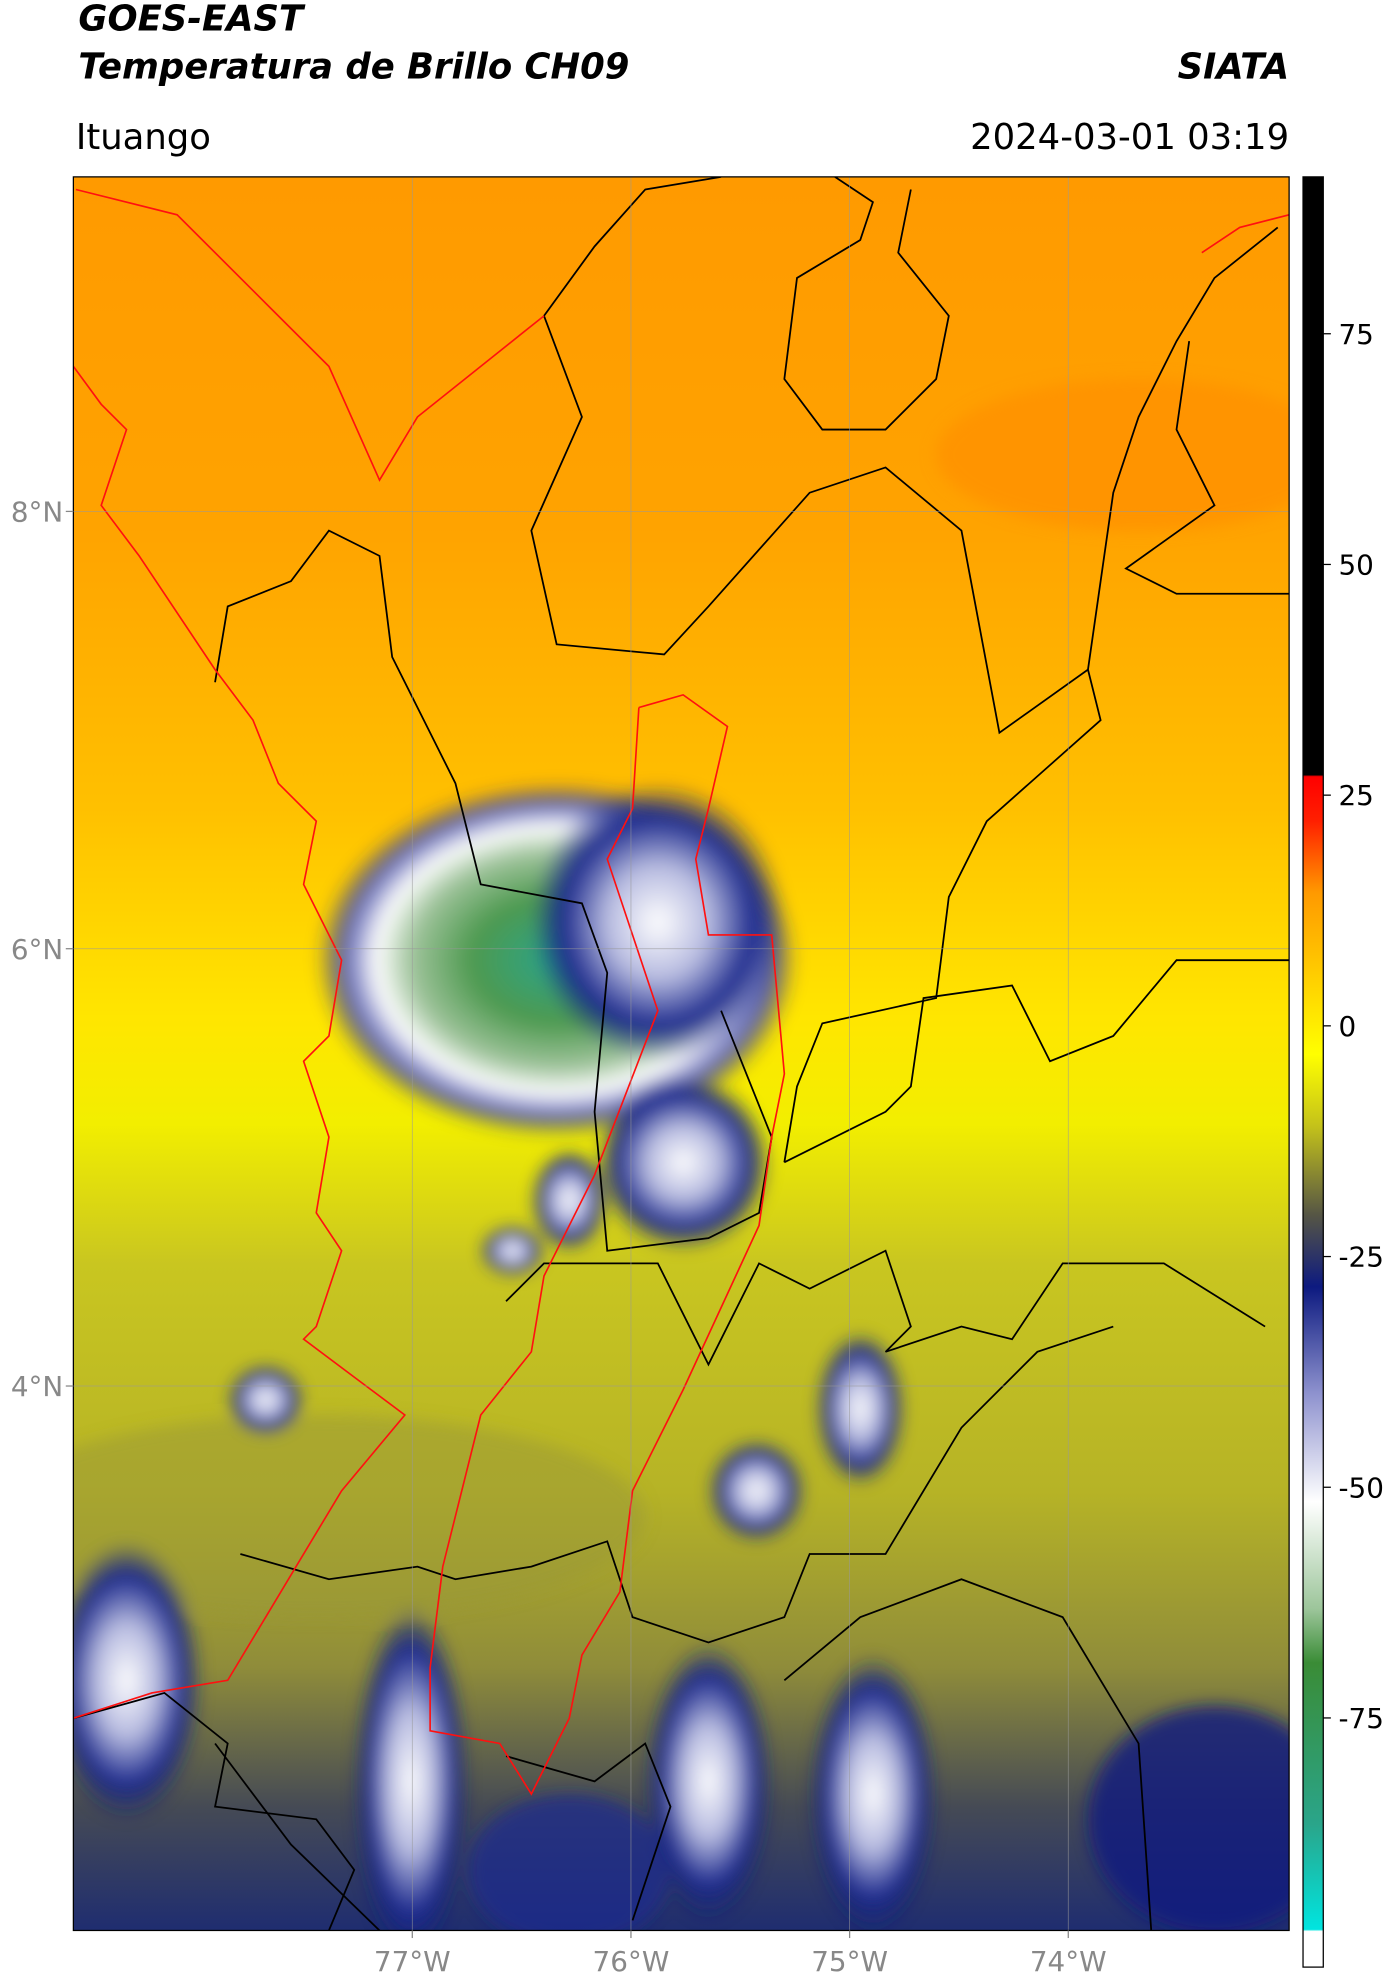  What do you see at coordinates (1129, 137) in the screenshot?
I see `datetime-label: 2024-03-01 03:19` at bounding box center [1129, 137].